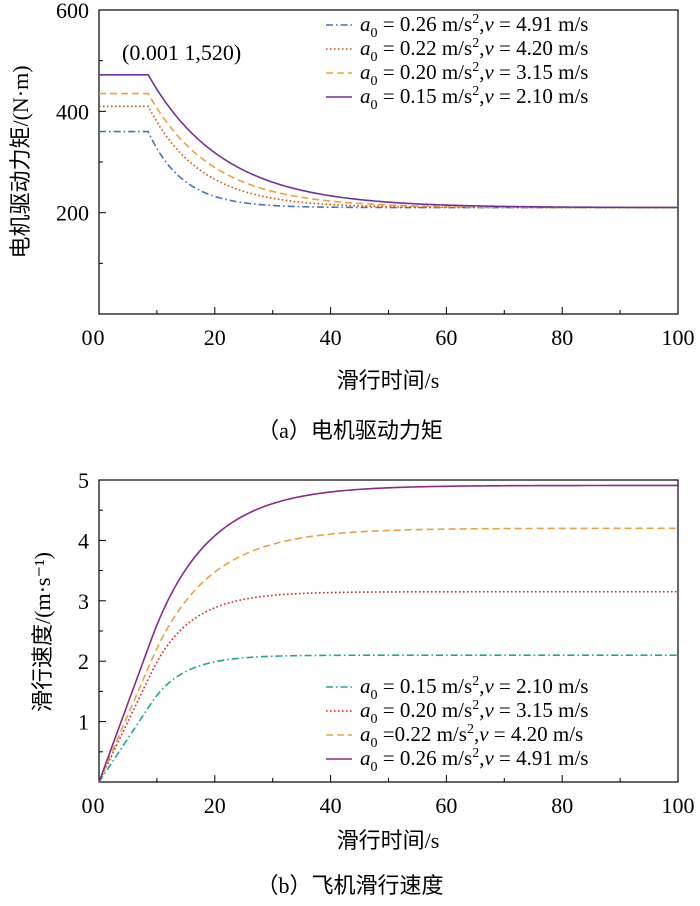 Image resolution: width=700 pixels, height=906 pixels. Describe the element at coordinates (72, 11) in the screenshot. I see `y-tick-label: 600` at that location.